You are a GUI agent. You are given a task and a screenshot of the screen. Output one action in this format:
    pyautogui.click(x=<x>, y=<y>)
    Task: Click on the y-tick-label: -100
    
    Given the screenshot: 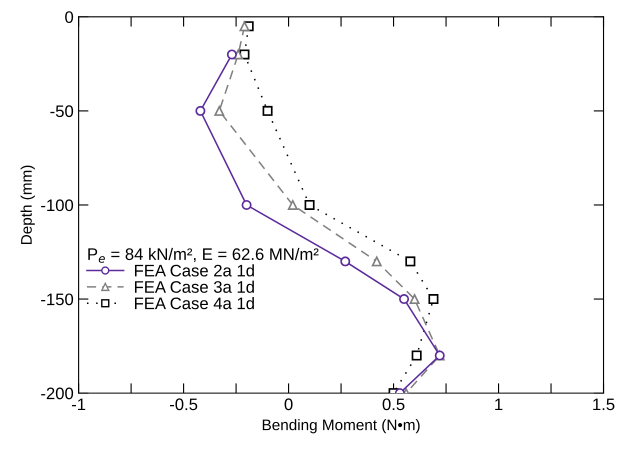 What is the action you would take?
    pyautogui.click(x=57, y=205)
    